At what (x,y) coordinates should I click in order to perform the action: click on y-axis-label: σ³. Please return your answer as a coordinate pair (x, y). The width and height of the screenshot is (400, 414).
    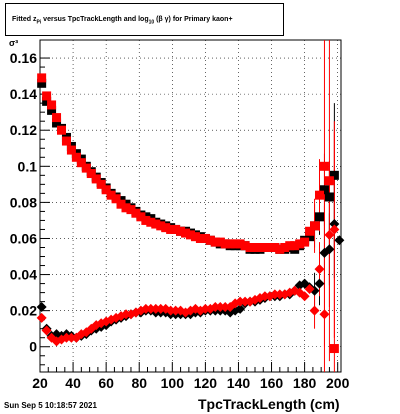
    Looking at the image, I should click on (14, 43).